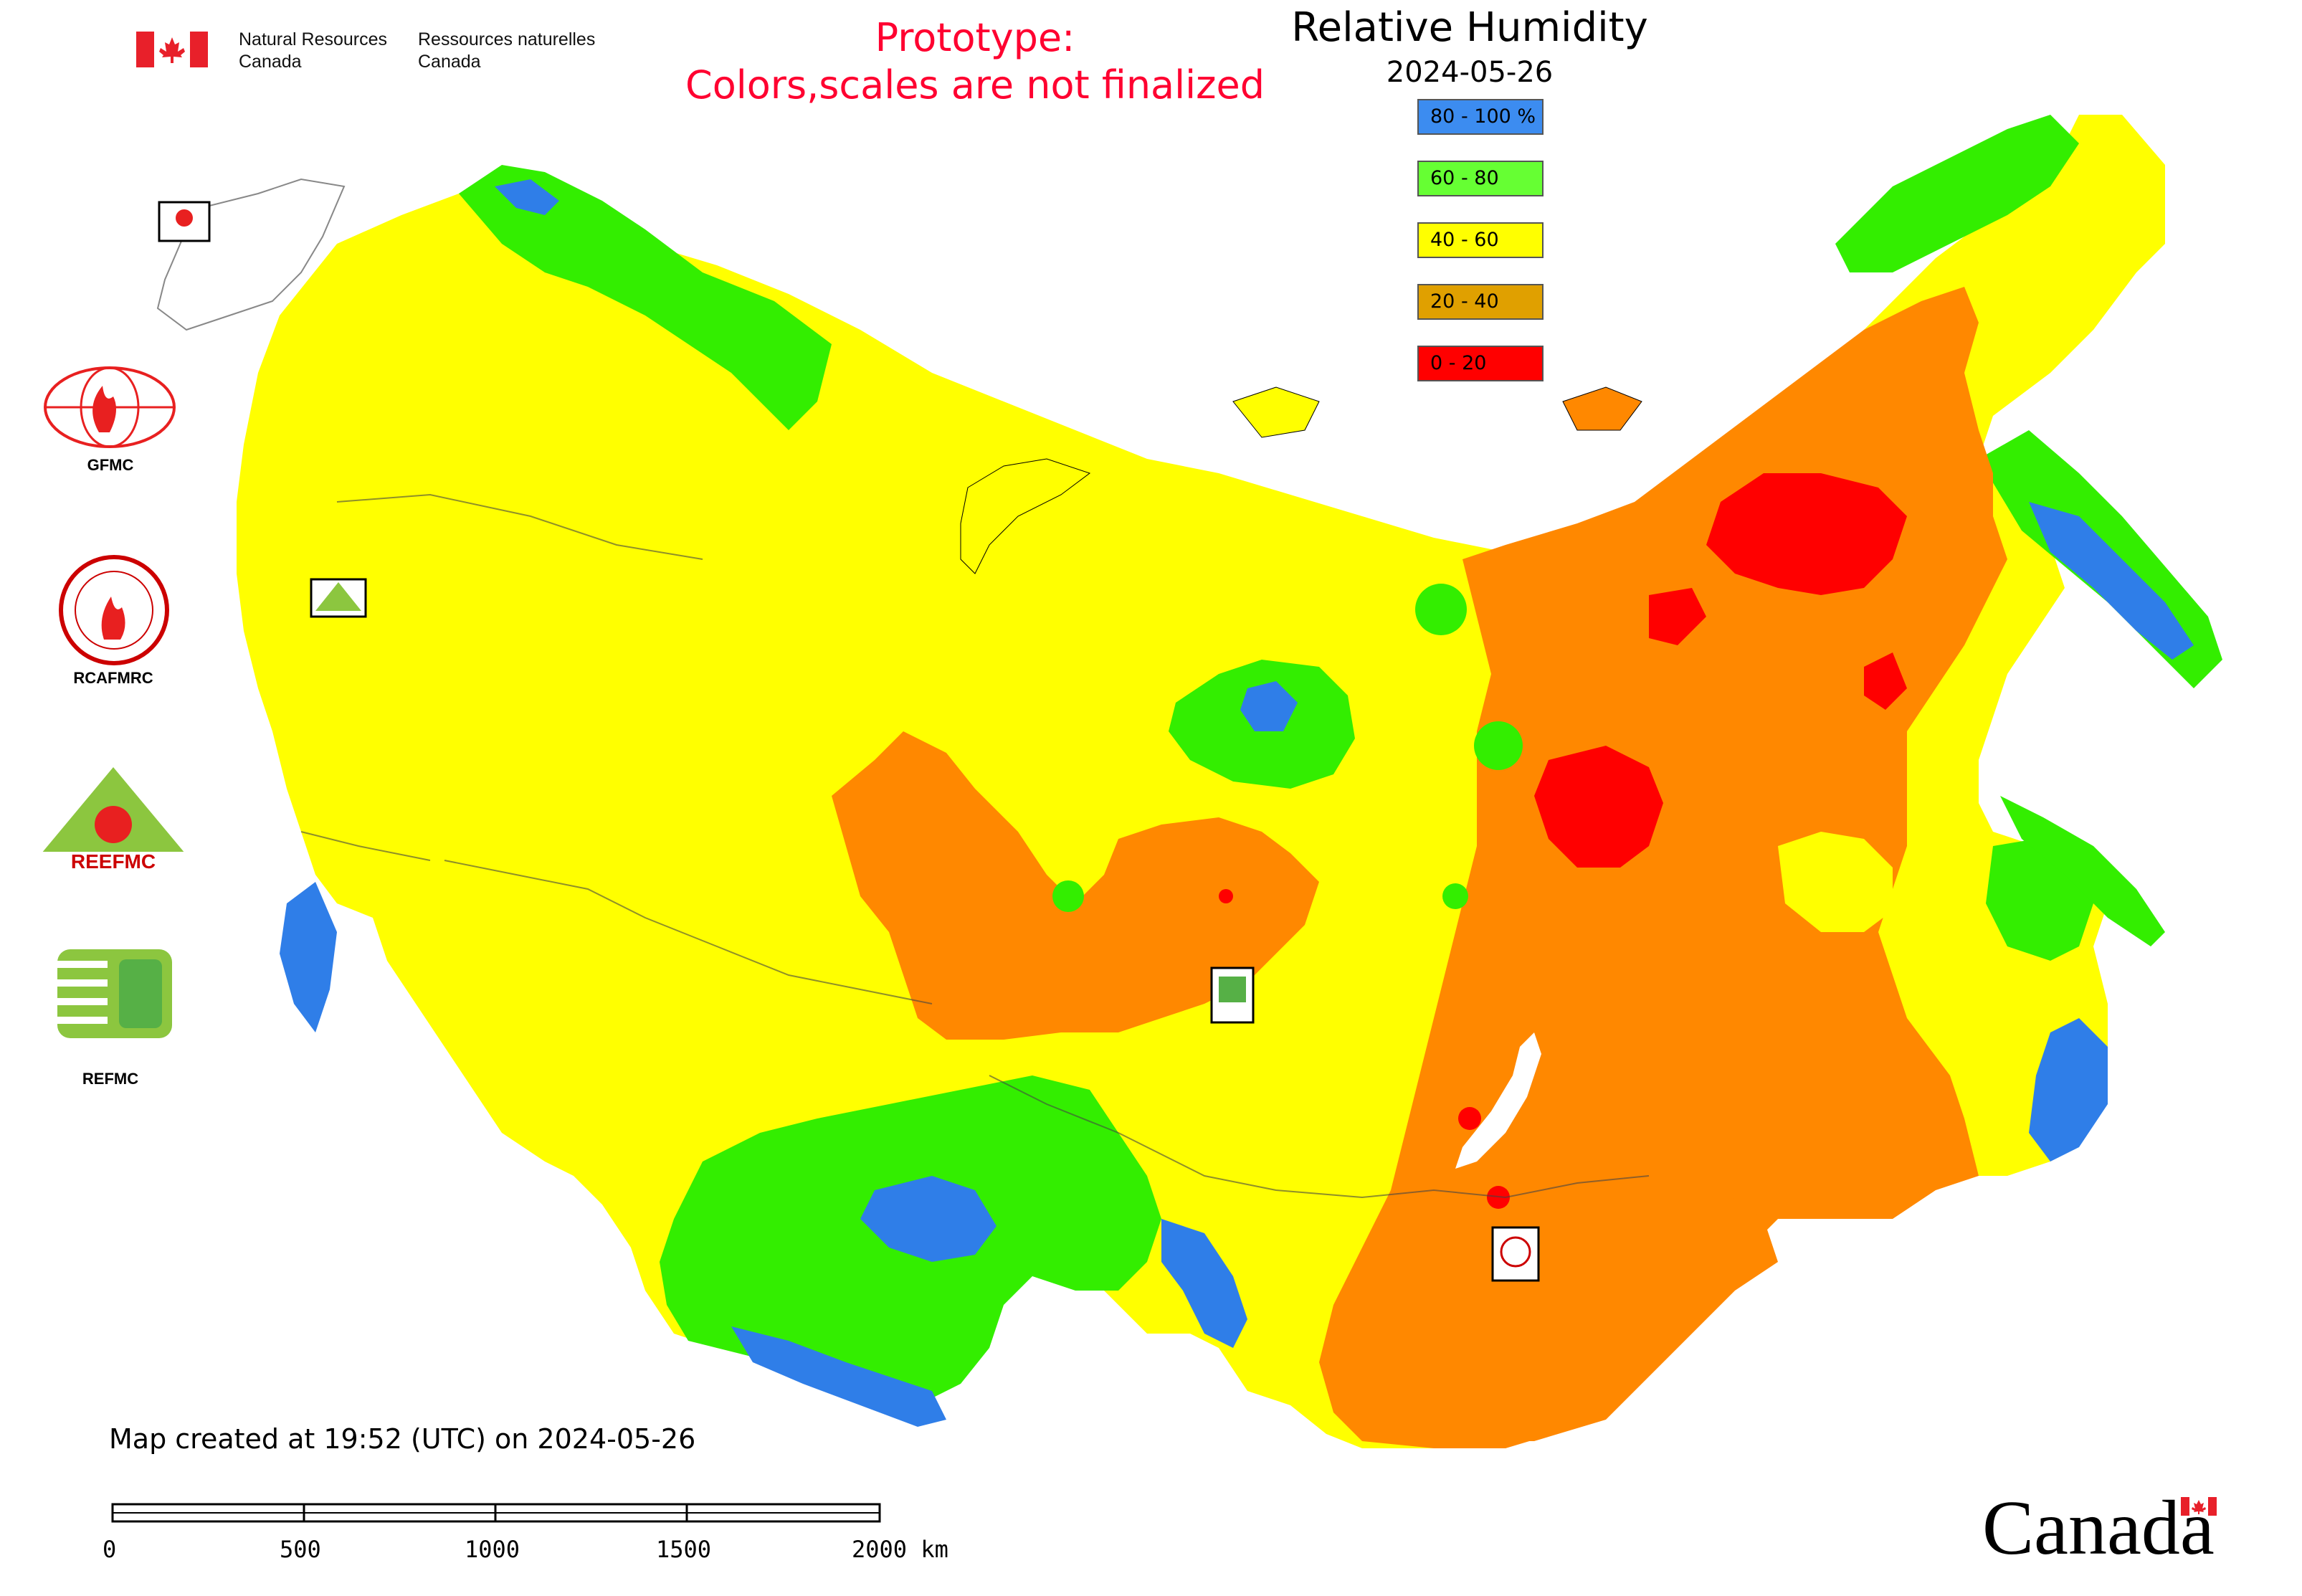 This screenshot has height=1596, width=2302. Describe the element at coordinates (900, 1549) in the screenshot. I see `scale-label-2000: 2000 km` at that location.